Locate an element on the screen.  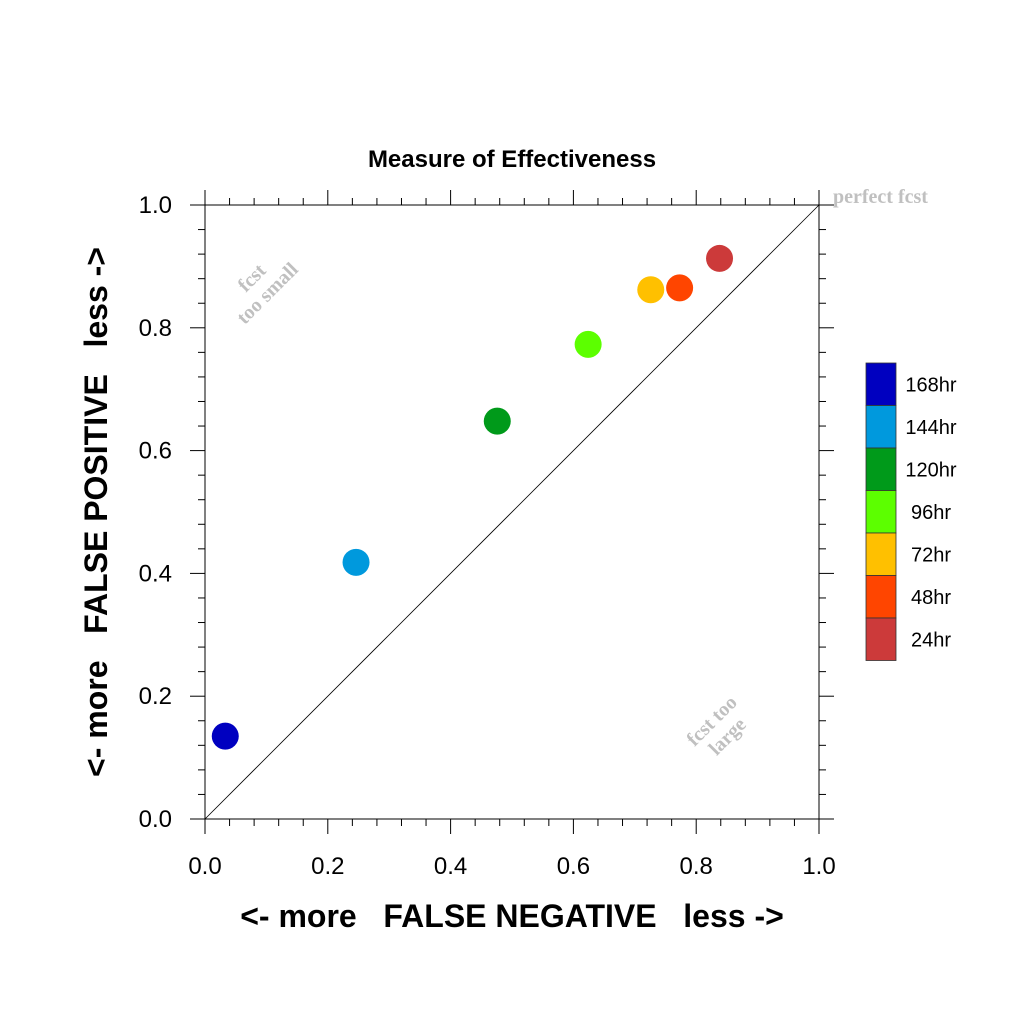
legend-swatch-168hr is located at coordinates (881, 384).